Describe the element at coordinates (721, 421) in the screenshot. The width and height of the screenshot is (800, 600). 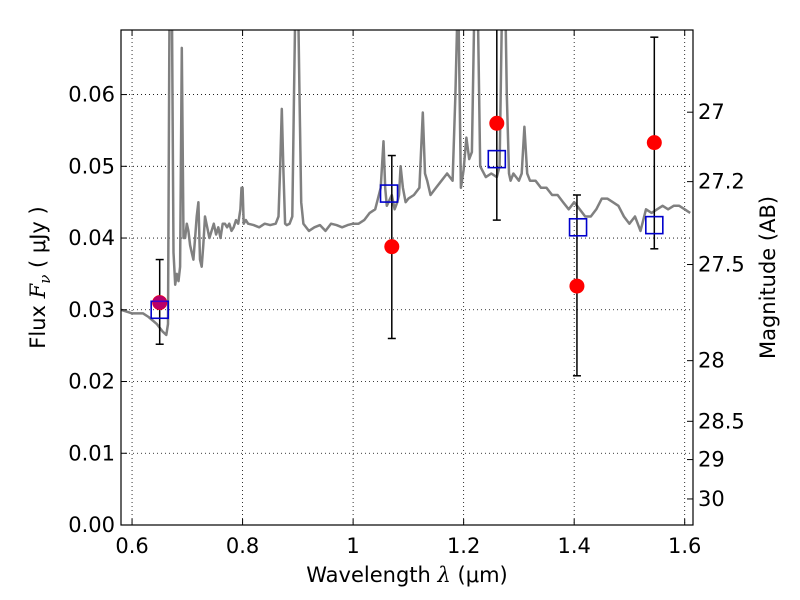
I see `y2-tick-label: 28.5` at that location.